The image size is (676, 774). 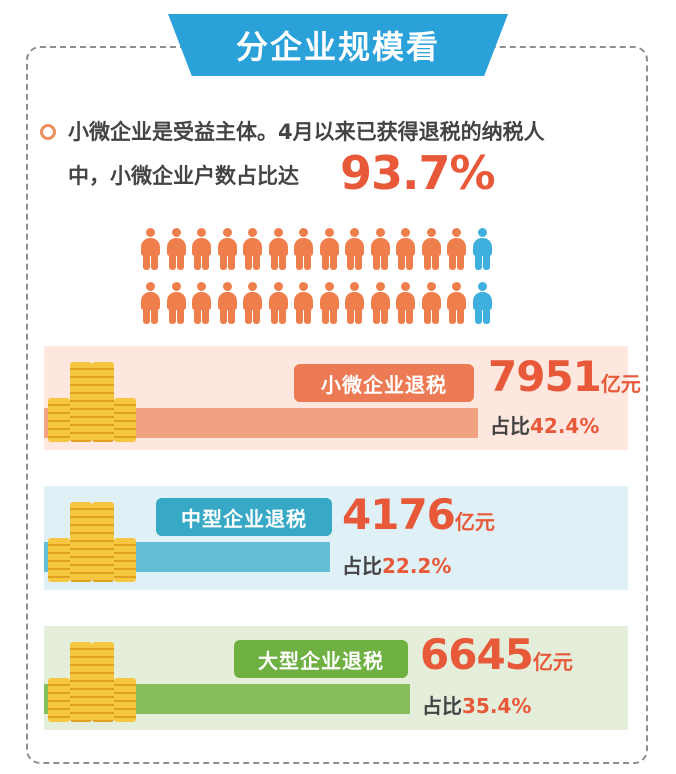 What do you see at coordinates (306, 132) in the screenshot?
I see `intro-text-line1: 小微企业是受益主体。4月以来已获得退税的纳税人` at bounding box center [306, 132].